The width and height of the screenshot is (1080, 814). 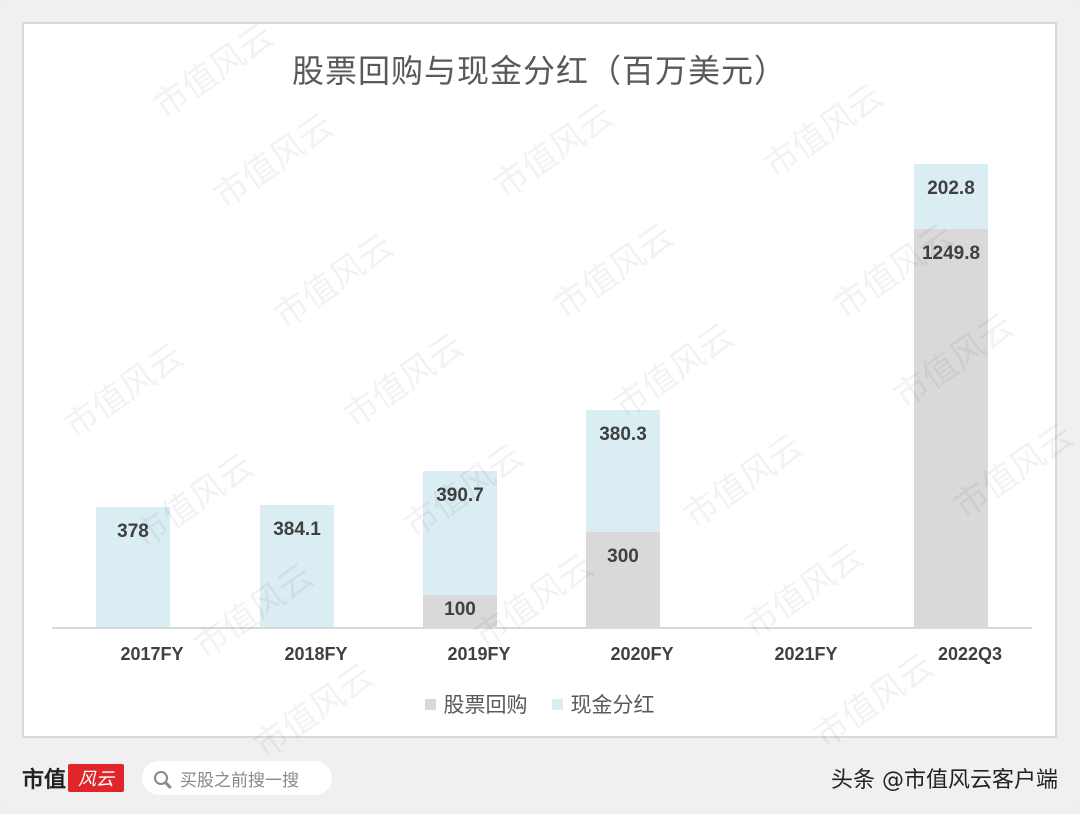 I want to click on dividend-segment: 390.7, so click(x=460, y=532).